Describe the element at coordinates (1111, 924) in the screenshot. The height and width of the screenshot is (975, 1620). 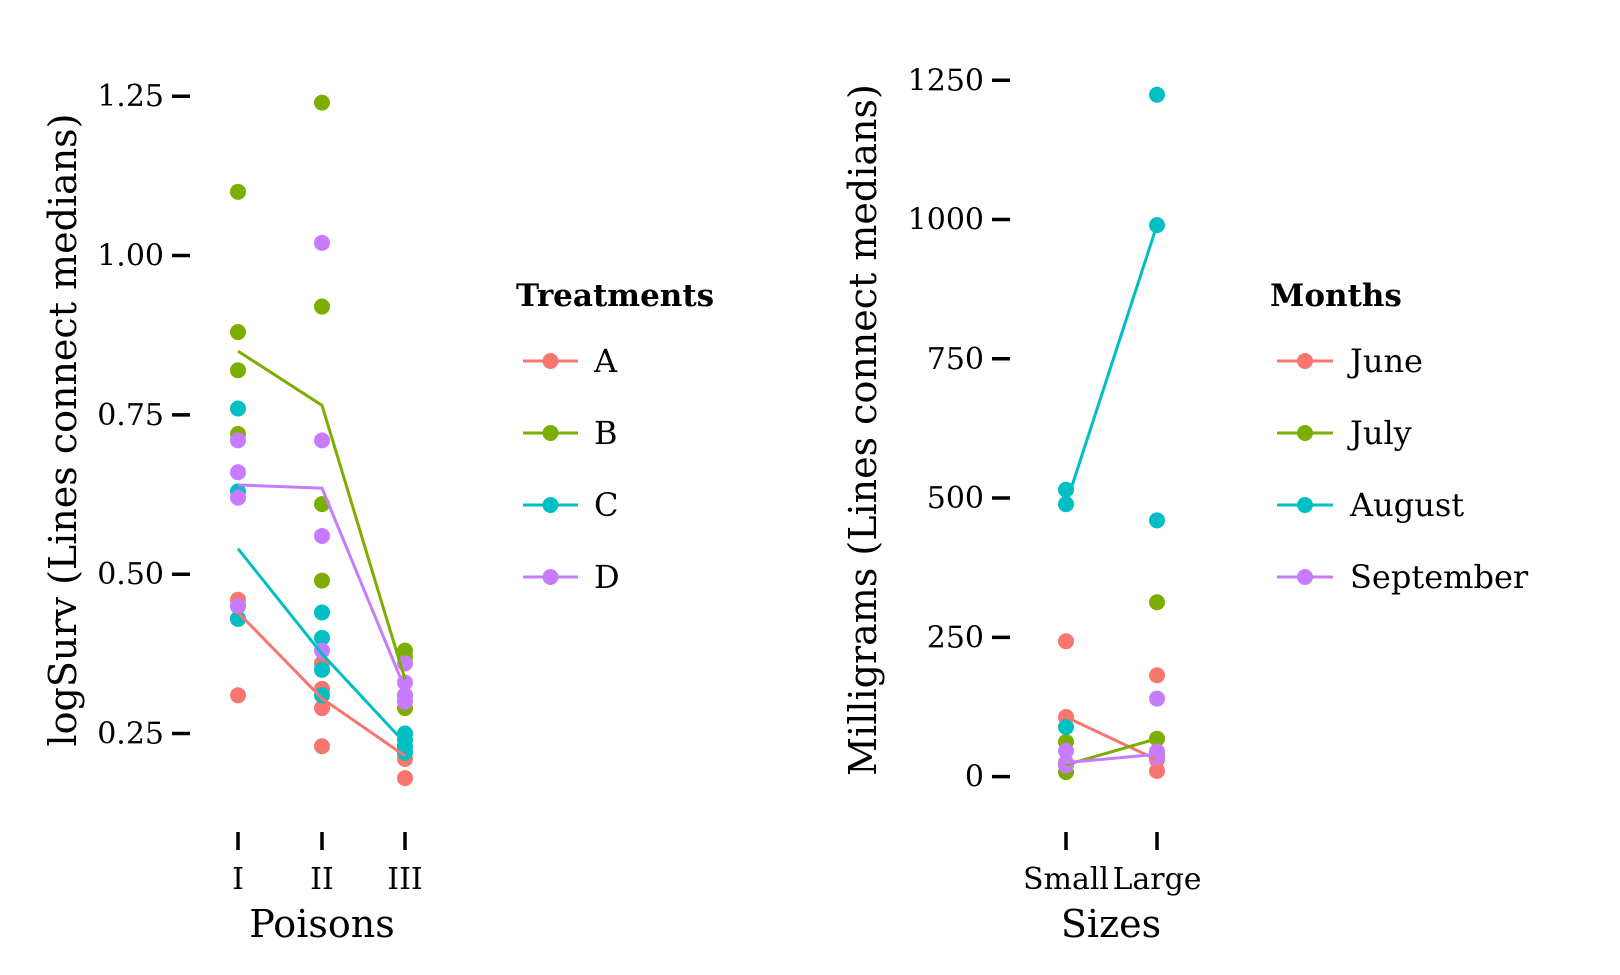
I see `x-axis-title: Sizes` at that location.